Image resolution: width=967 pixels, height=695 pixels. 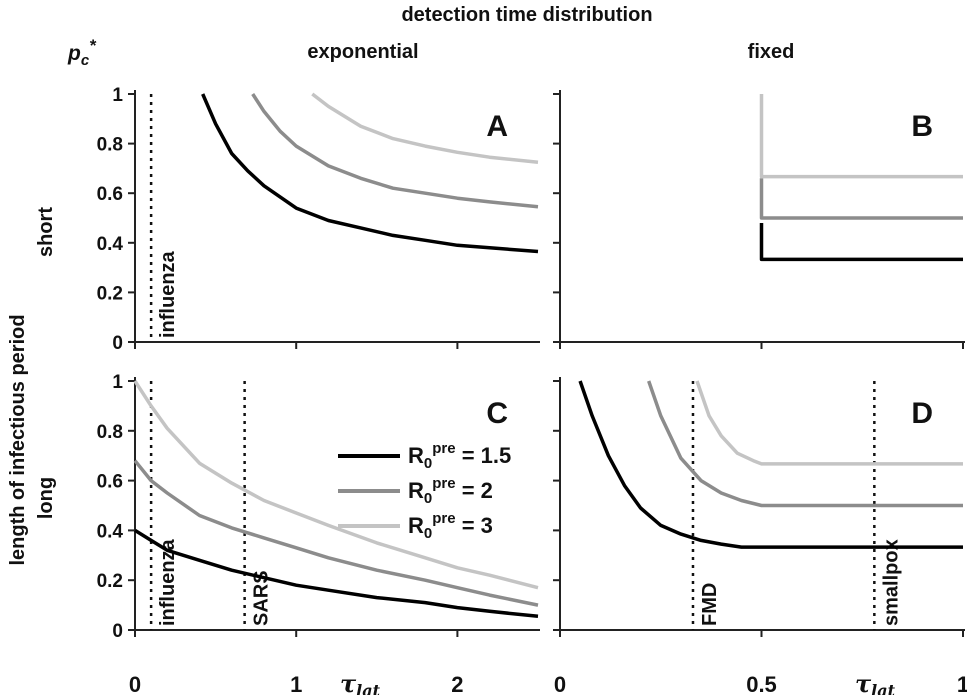 I want to click on reference-label: smallpox, so click(x=891, y=582).